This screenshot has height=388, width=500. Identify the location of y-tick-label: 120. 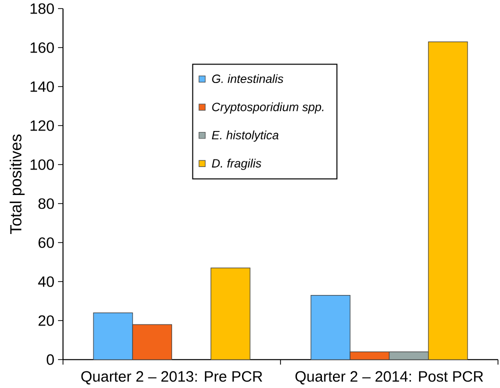
(42, 126).